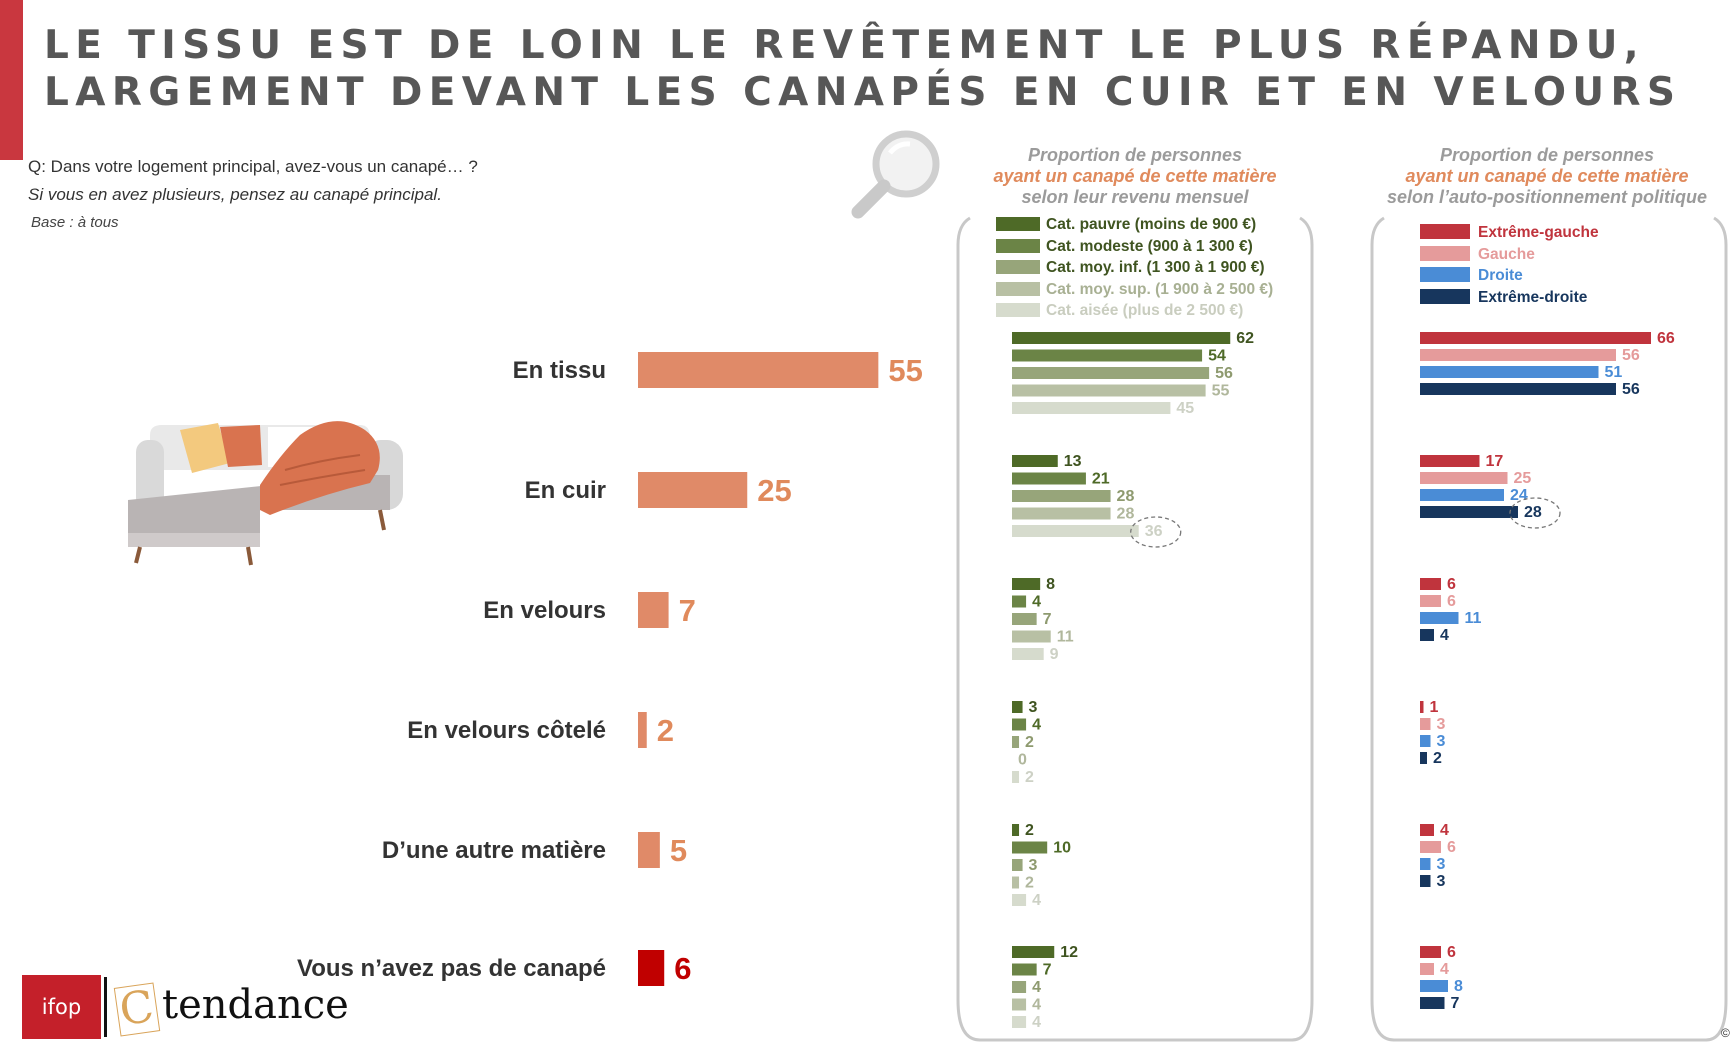 Image resolution: width=1734 pixels, height=1046 pixels. I want to click on magnifier-icon, so click(895, 174).